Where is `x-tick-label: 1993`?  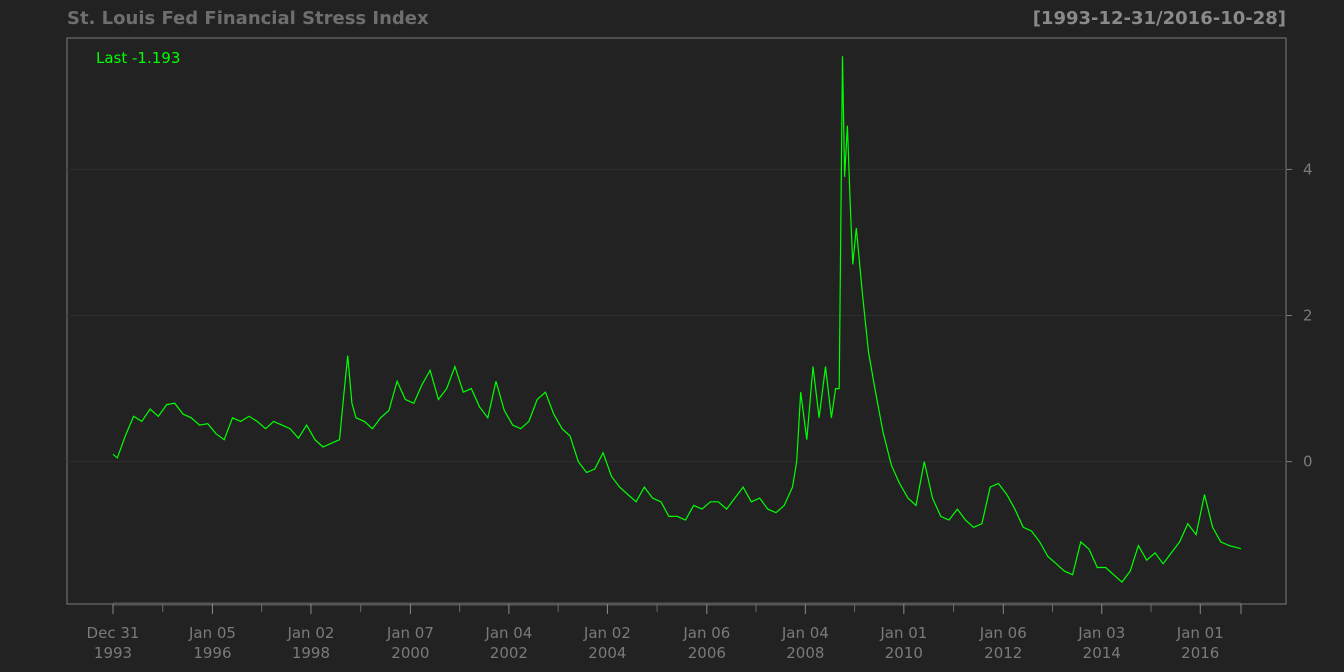 x-tick-label: 1993 is located at coordinates (113, 653).